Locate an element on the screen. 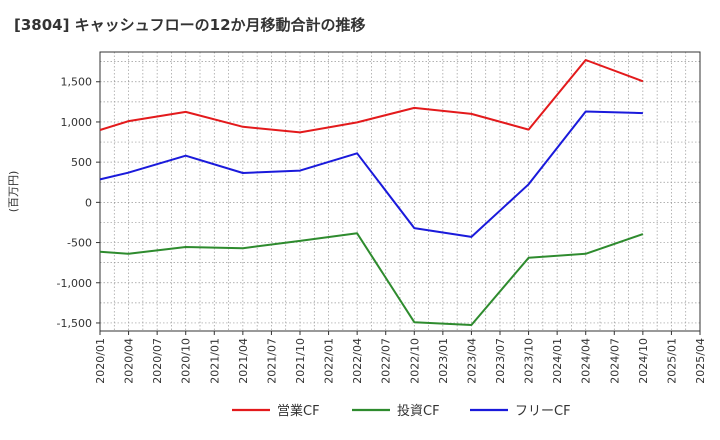  x-tick-label: 2022/10 is located at coordinates (414, 361).